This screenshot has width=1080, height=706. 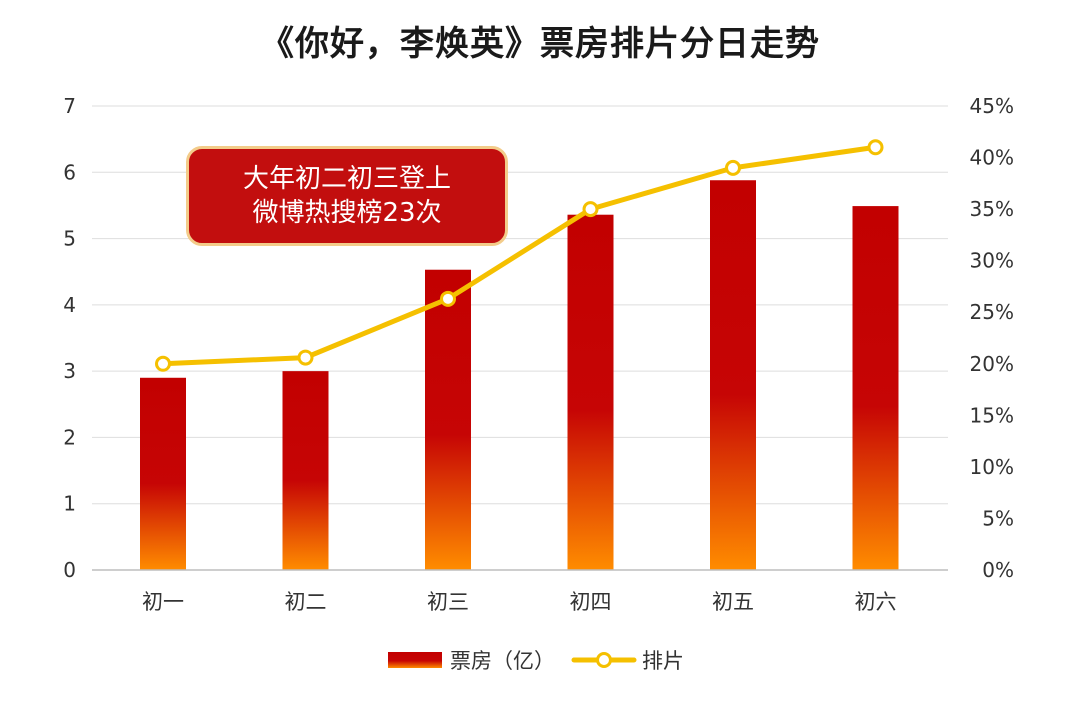 I want to click on y-left-tick-label: 0, so click(x=69, y=570).